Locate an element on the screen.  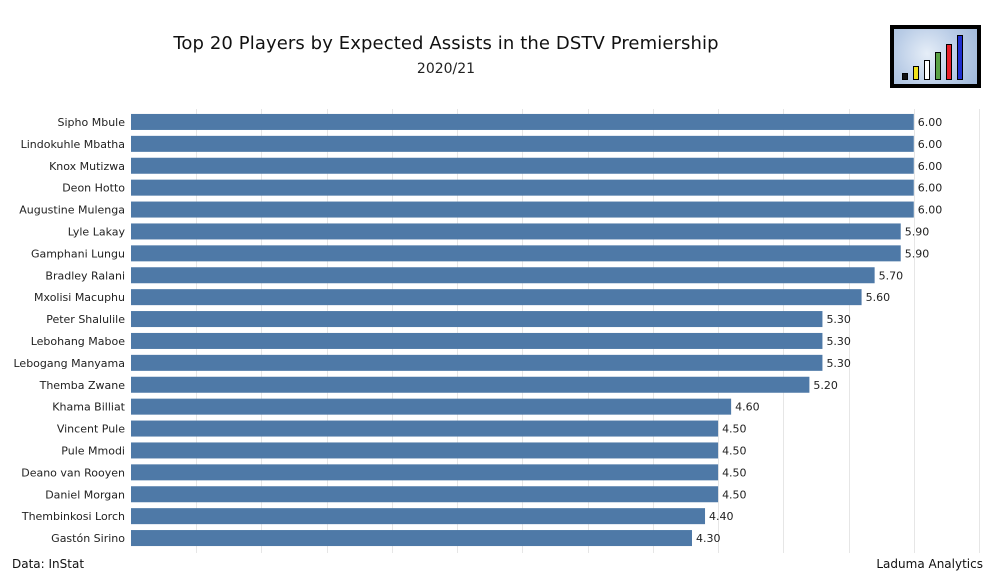
category-label: Themba Zwane is located at coordinates (82, 385).